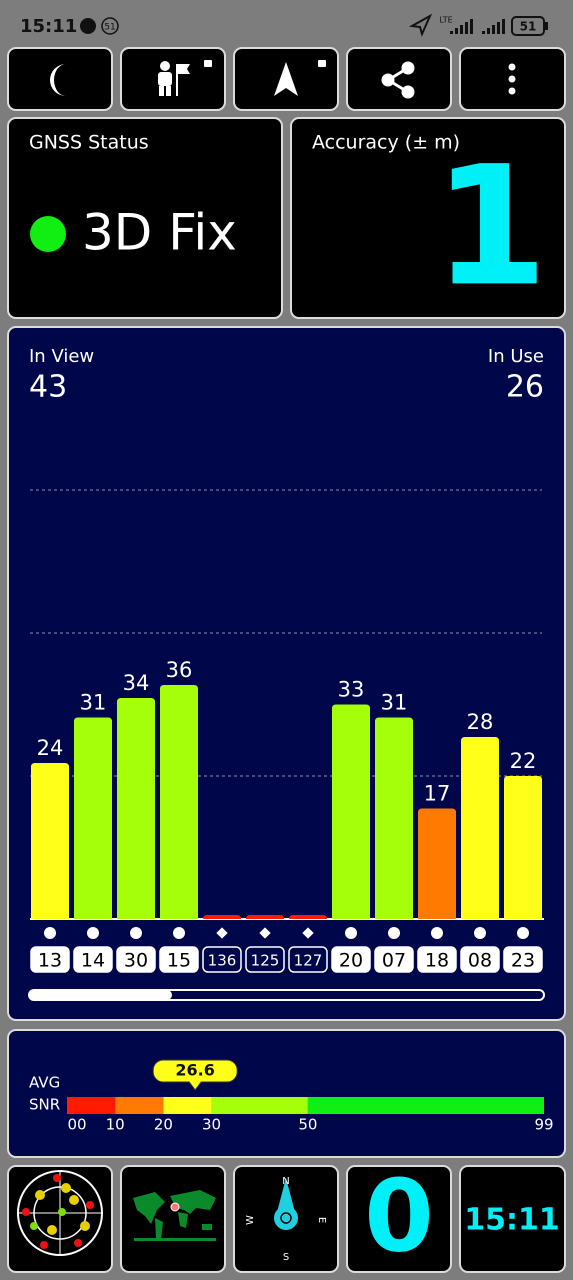 The width and height of the screenshot is (573, 1280). What do you see at coordinates (100, 995) in the screenshot?
I see `scrollbar-thumb` at bounding box center [100, 995].